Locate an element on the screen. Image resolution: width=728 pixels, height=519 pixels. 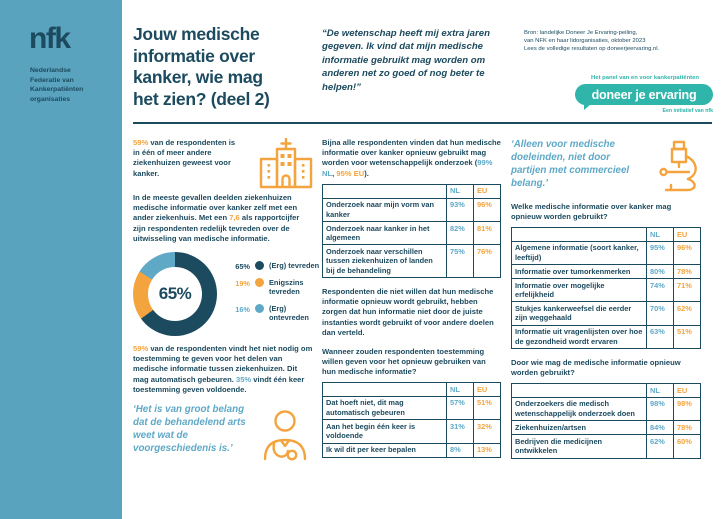
value-cell: 74% is located at coordinates (660, 290).